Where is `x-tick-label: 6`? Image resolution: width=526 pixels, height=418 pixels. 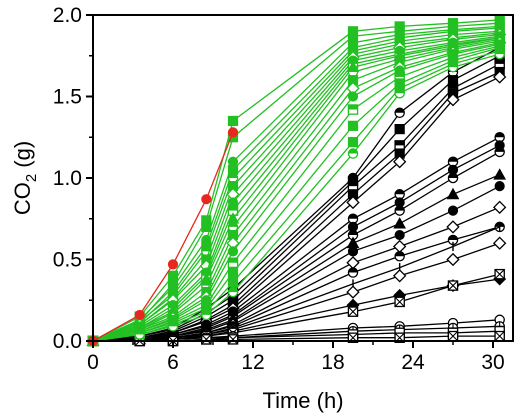
x-tick-label: 6 is located at coordinates (173, 362).